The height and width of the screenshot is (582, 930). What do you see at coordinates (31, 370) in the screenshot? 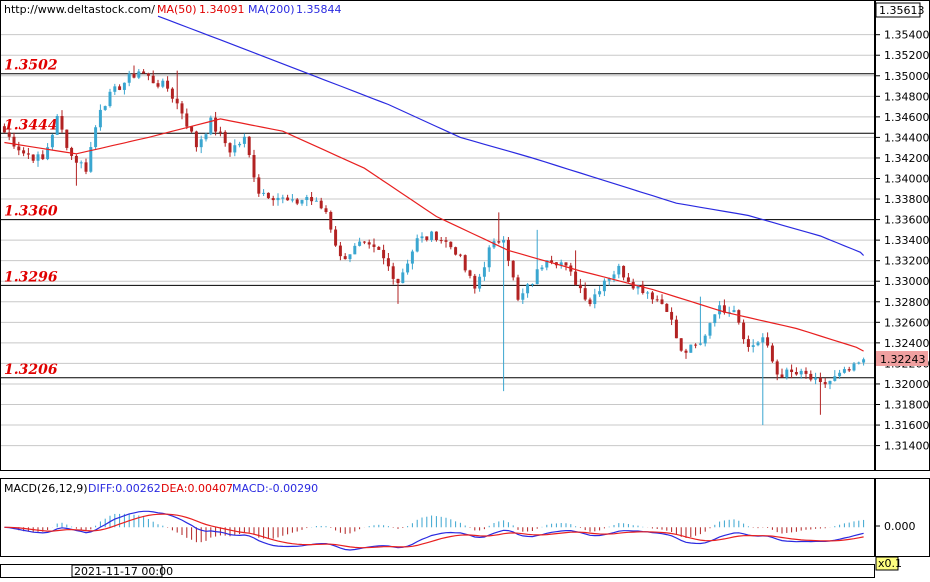
I see `level-label: 1.3206` at bounding box center [31, 370].